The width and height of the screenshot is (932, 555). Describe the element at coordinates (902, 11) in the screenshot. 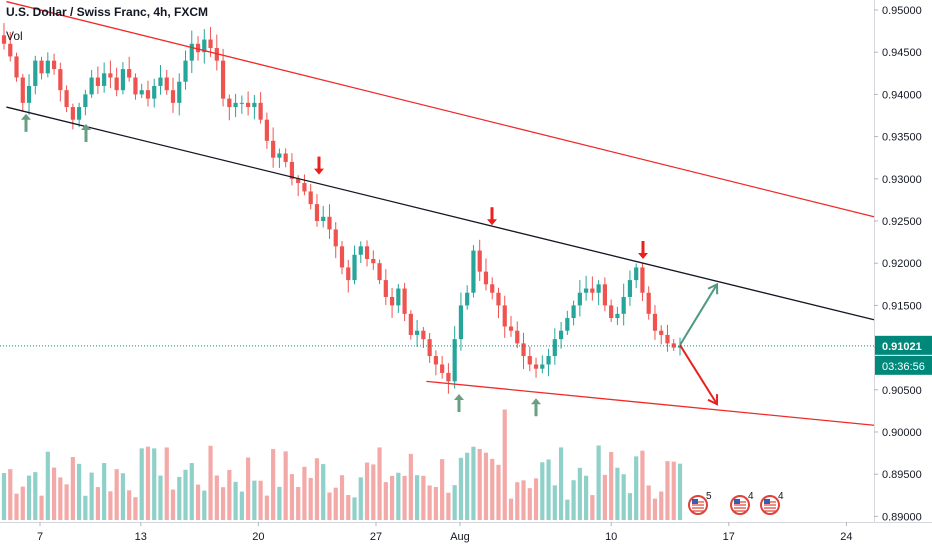

I see `price-tick-label: 0.95000` at that location.